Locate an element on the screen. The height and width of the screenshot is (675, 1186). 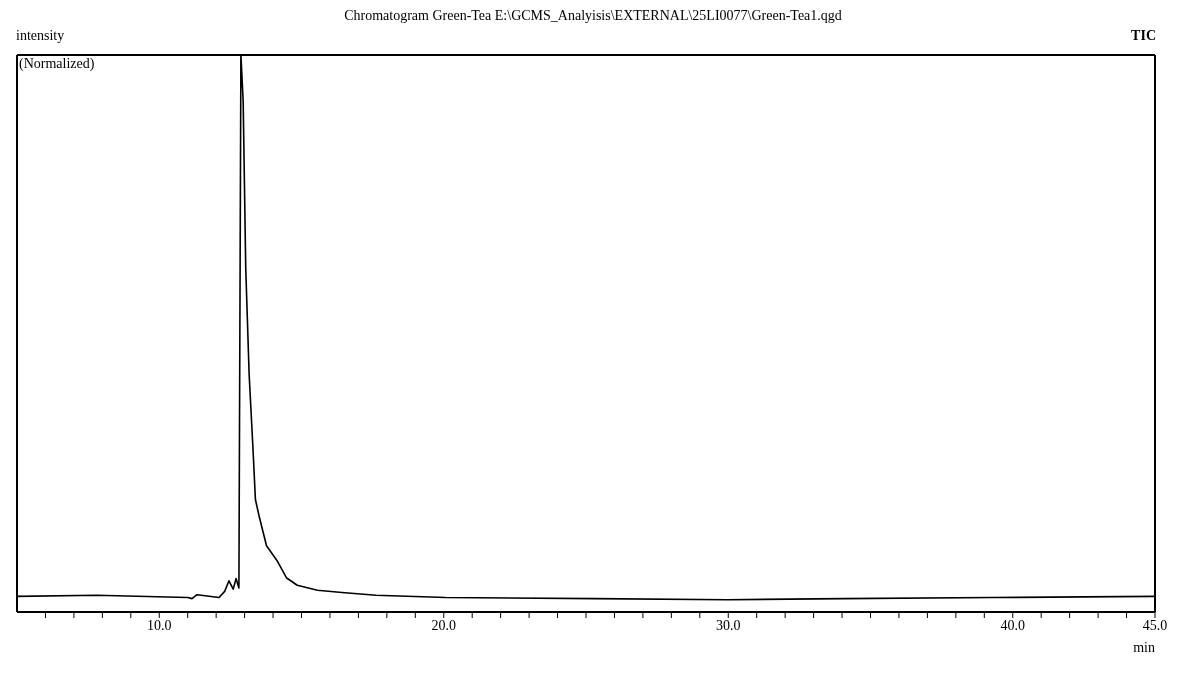
chart-title: Chromatogram Green-Tea E:\GCMS_Analyisis\EXTERNAL\25LI0077\Green-Tea1.qgd is located at coordinates (593, 16).